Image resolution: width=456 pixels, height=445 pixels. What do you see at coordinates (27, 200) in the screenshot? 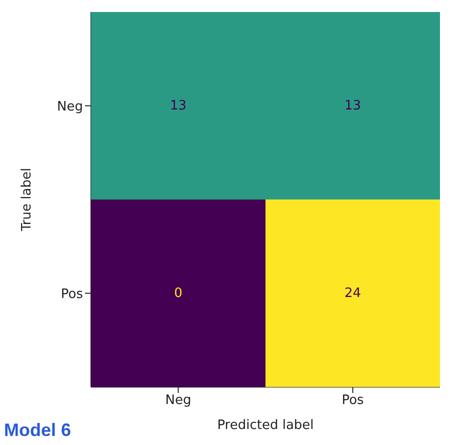
I see `y-axis-title: True label` at bounding box center [27, 200].